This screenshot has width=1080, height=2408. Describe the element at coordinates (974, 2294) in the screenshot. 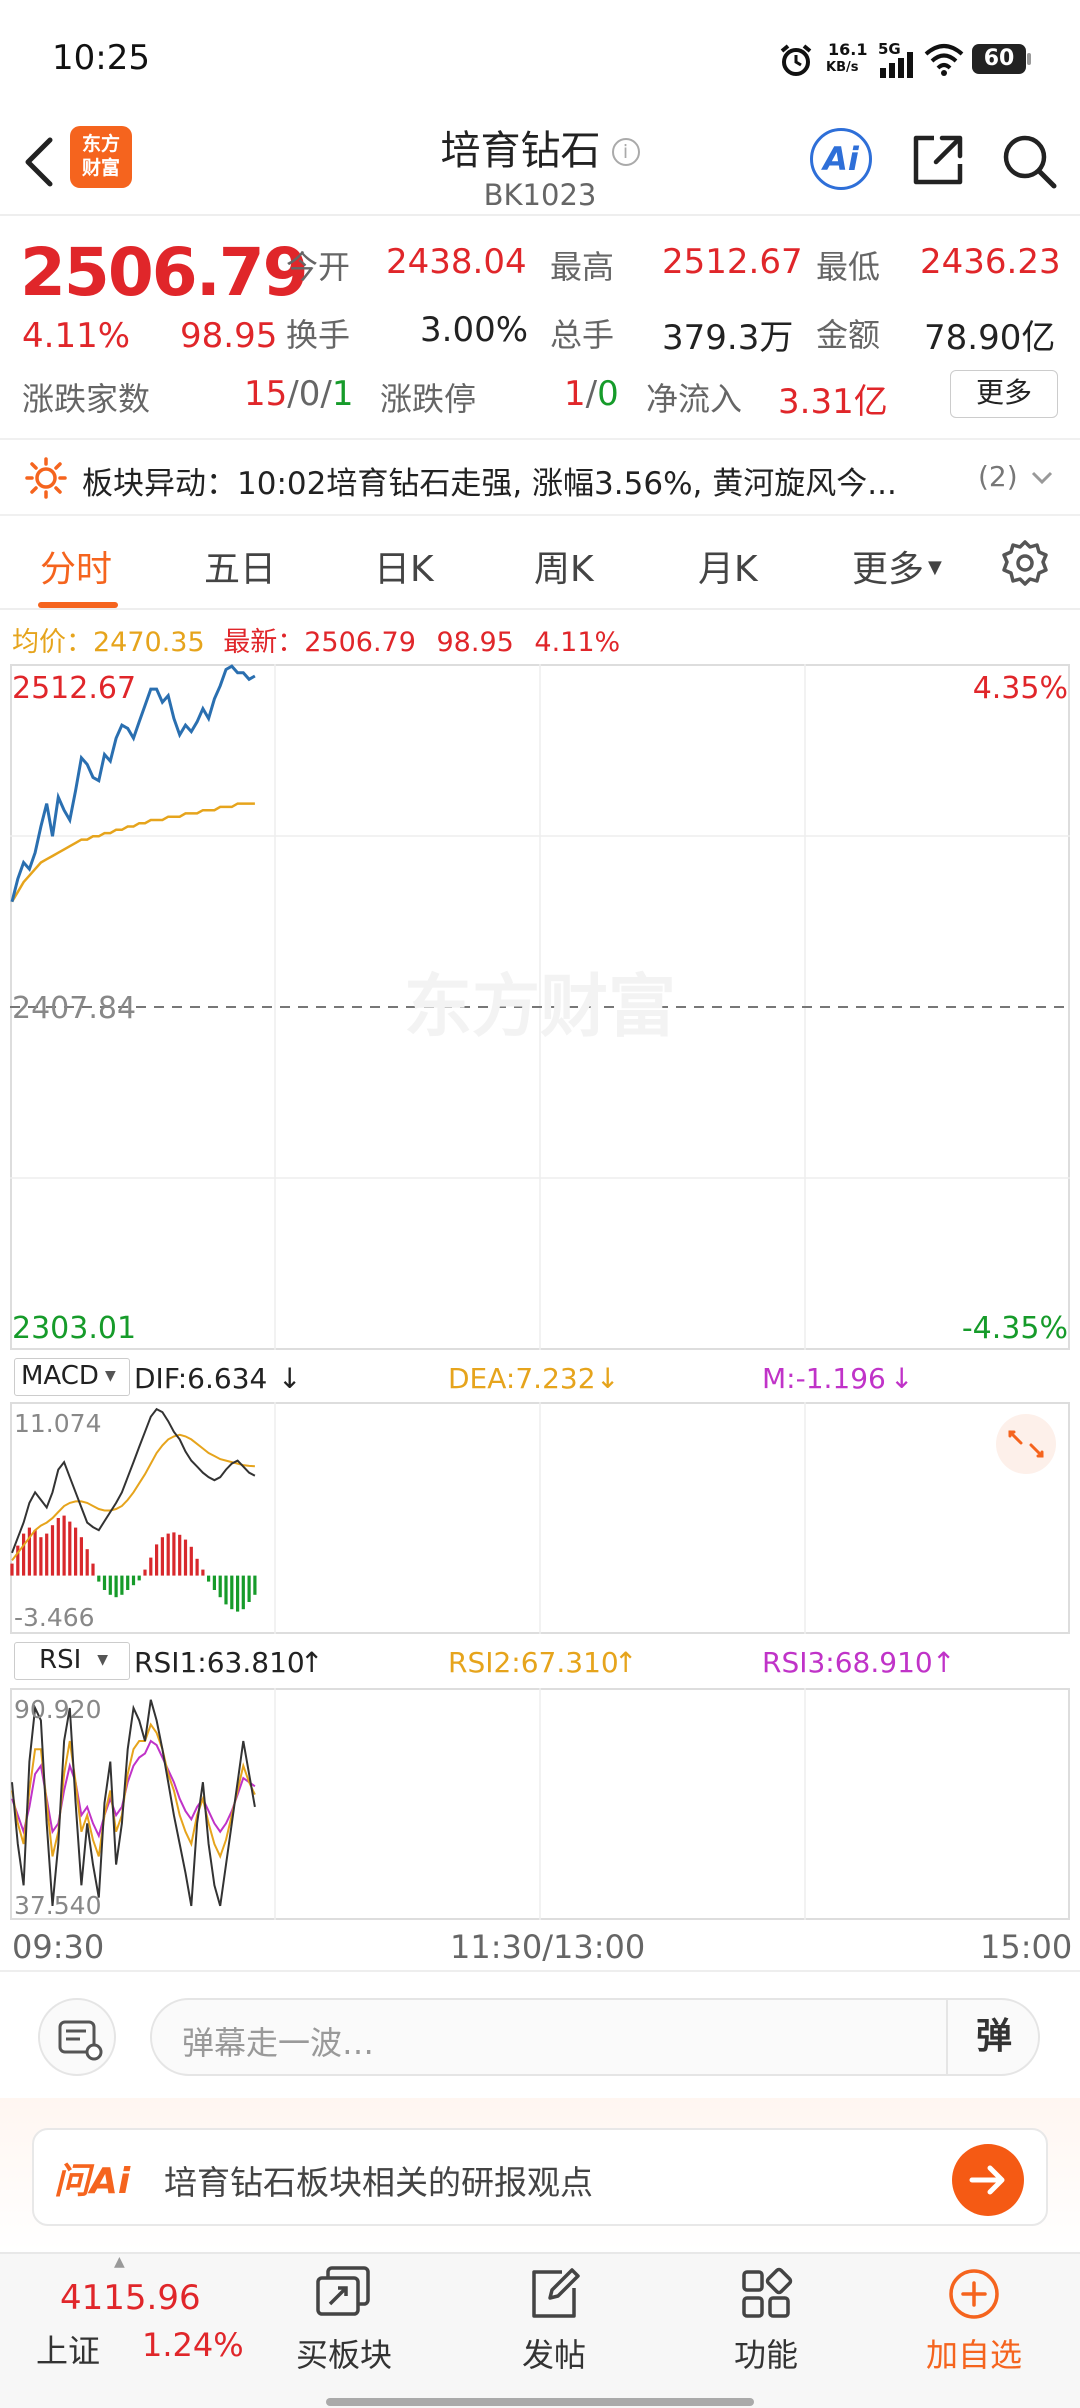

I see `add-circle-icon` at that location.